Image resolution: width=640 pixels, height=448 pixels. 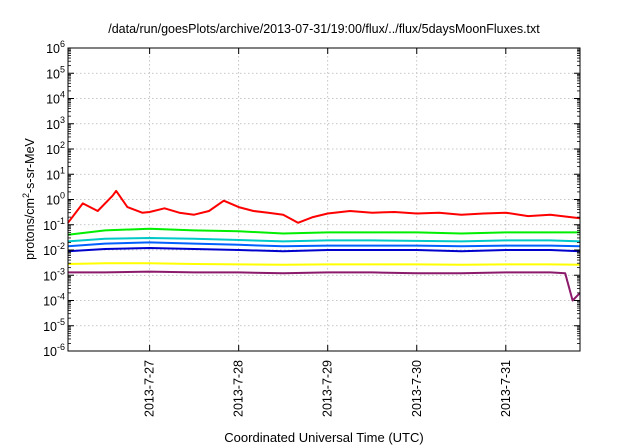 What do you see at coordinates (30, 229) in the screenshot?
I see `y-axis-label-unit: protons/cm` at bounding box center [30, 229].